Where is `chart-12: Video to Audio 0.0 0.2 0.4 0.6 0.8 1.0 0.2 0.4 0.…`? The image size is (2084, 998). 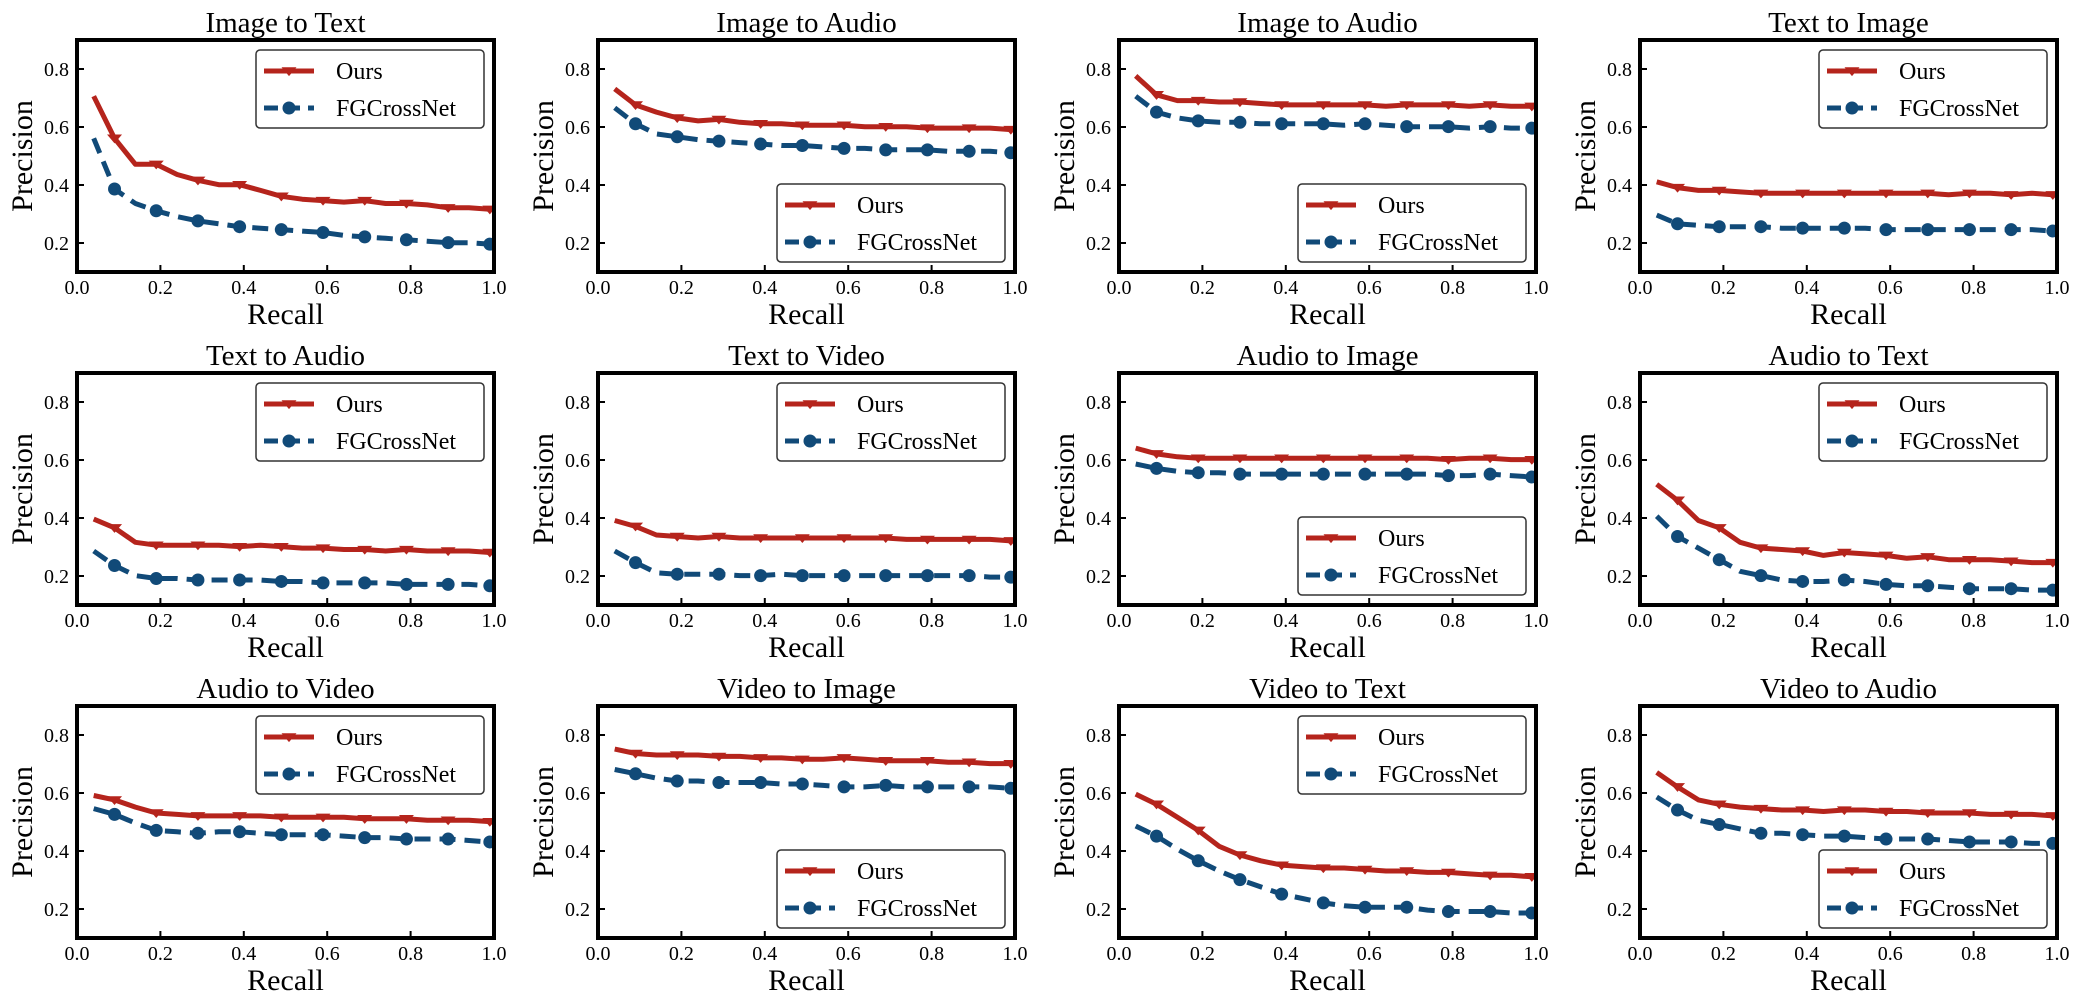 chart-12: Video to Audio 0.0 0.2 0.4 0.6 0.8 1.0 0.2 0.4 0.… is located at coordinates (1819, 835).